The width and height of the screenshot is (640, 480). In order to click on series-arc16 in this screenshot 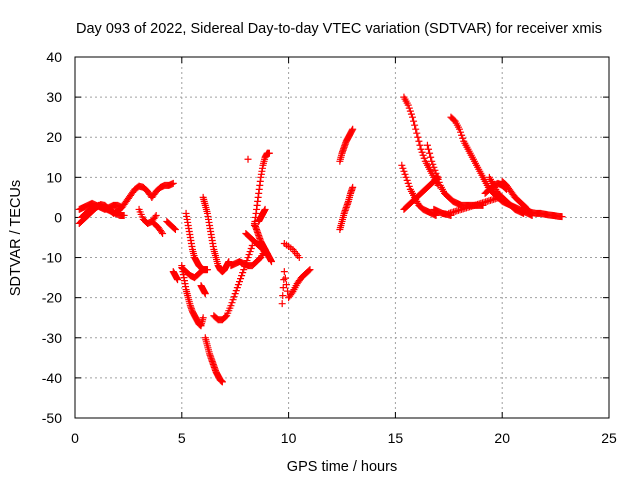, I will do `click(248, 258)`.